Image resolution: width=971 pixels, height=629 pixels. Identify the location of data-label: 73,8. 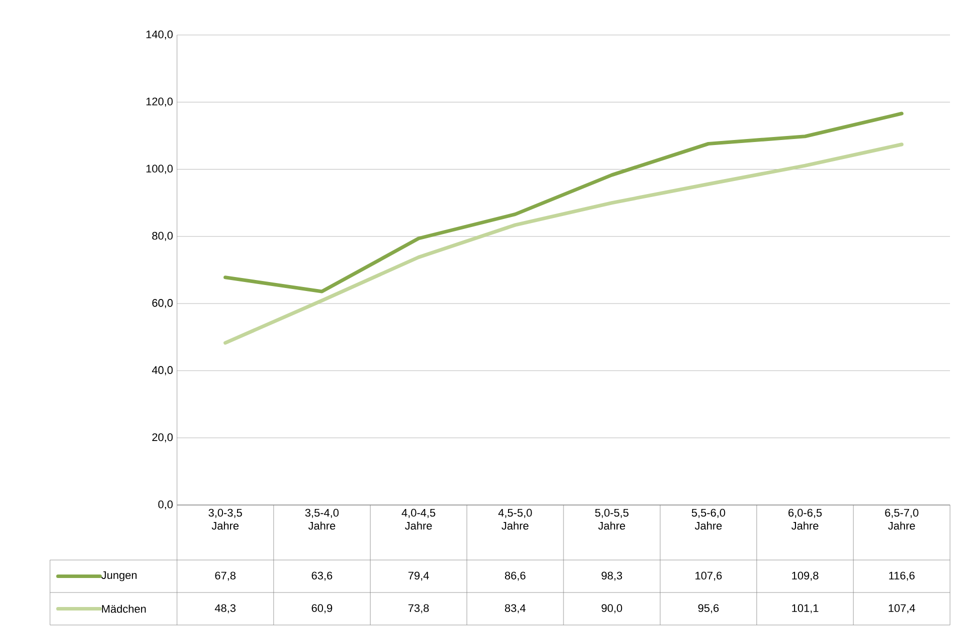
(418, 609).